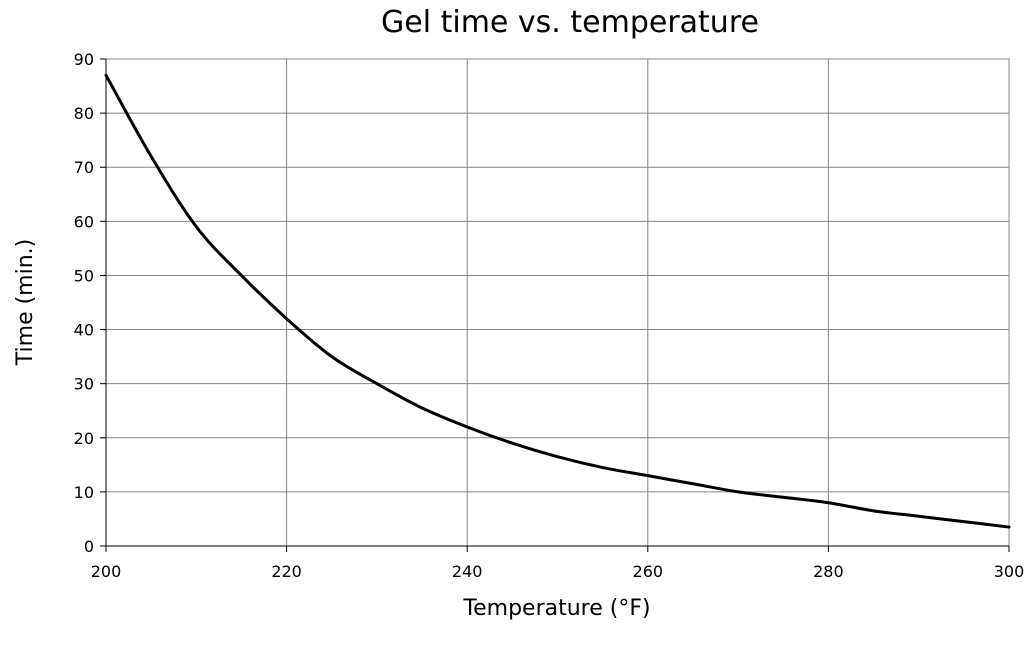  Describe the element at coordinates (89, 546) in the screenshot. I see `y-tick-label: 0` at that location.